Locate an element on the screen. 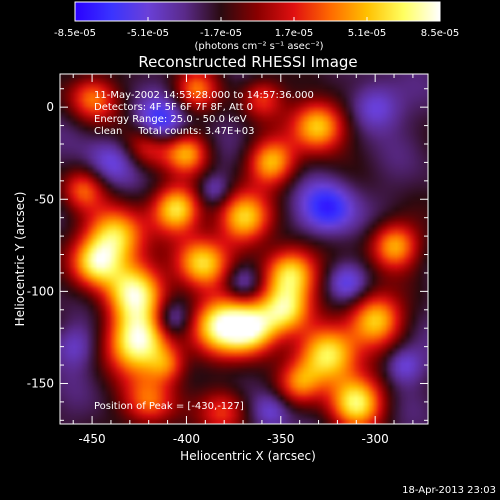 This screenshot has height=500, width=500. annotation-line-energy: Energy Range: 25.0 - 50.0 keV is located at coordinates (170, 119).